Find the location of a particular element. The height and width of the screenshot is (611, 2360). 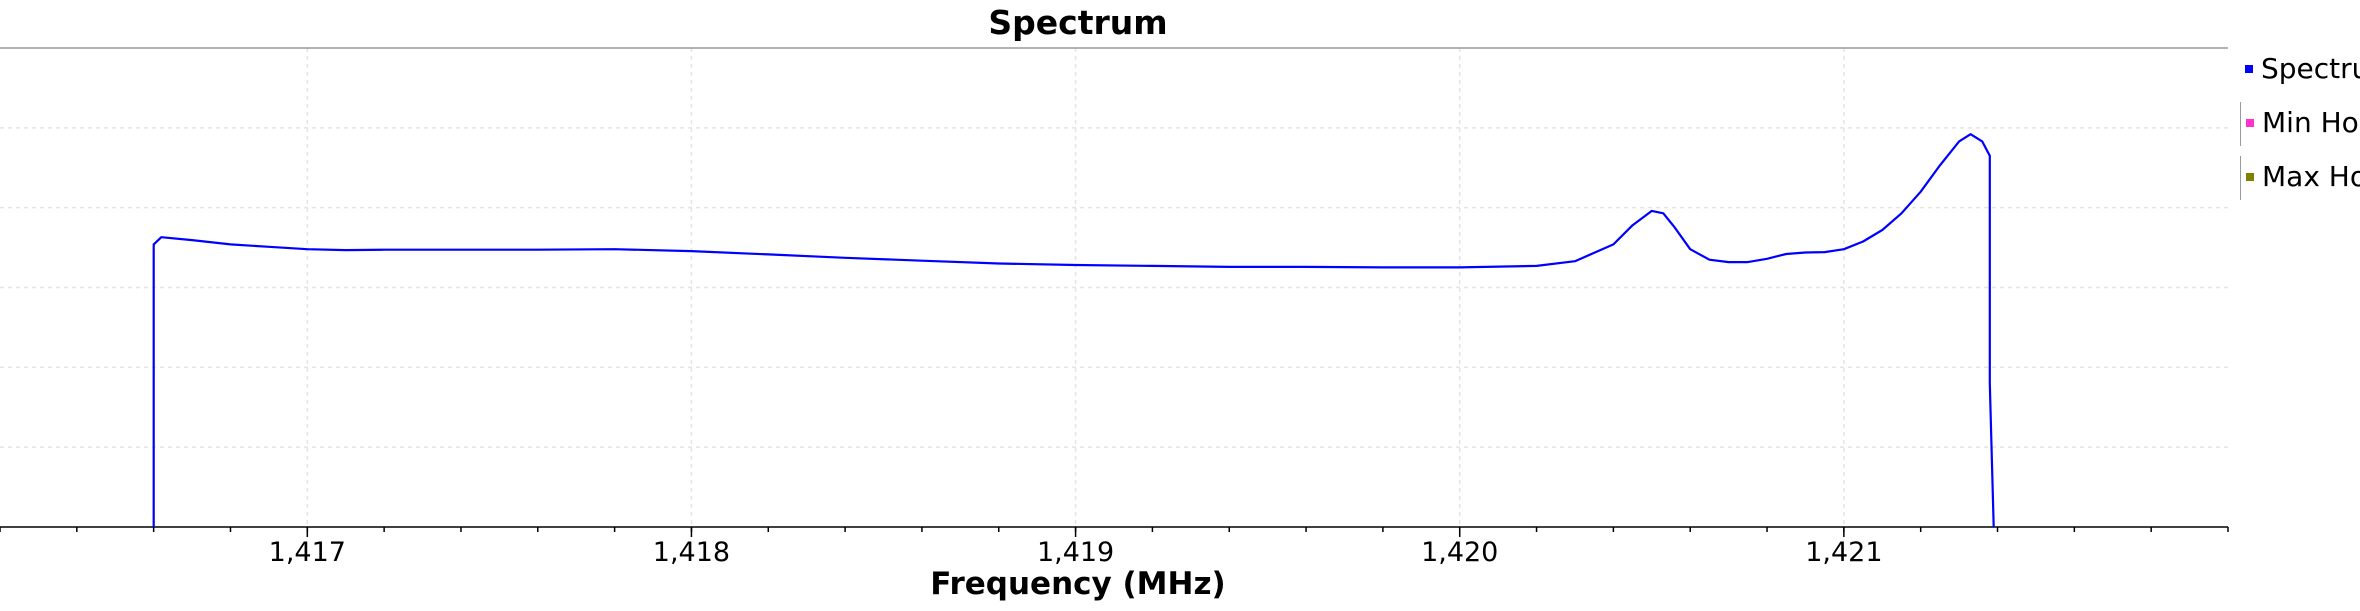

legend-label-spectrum: Spectrum is located at coordinates (2310, 68).